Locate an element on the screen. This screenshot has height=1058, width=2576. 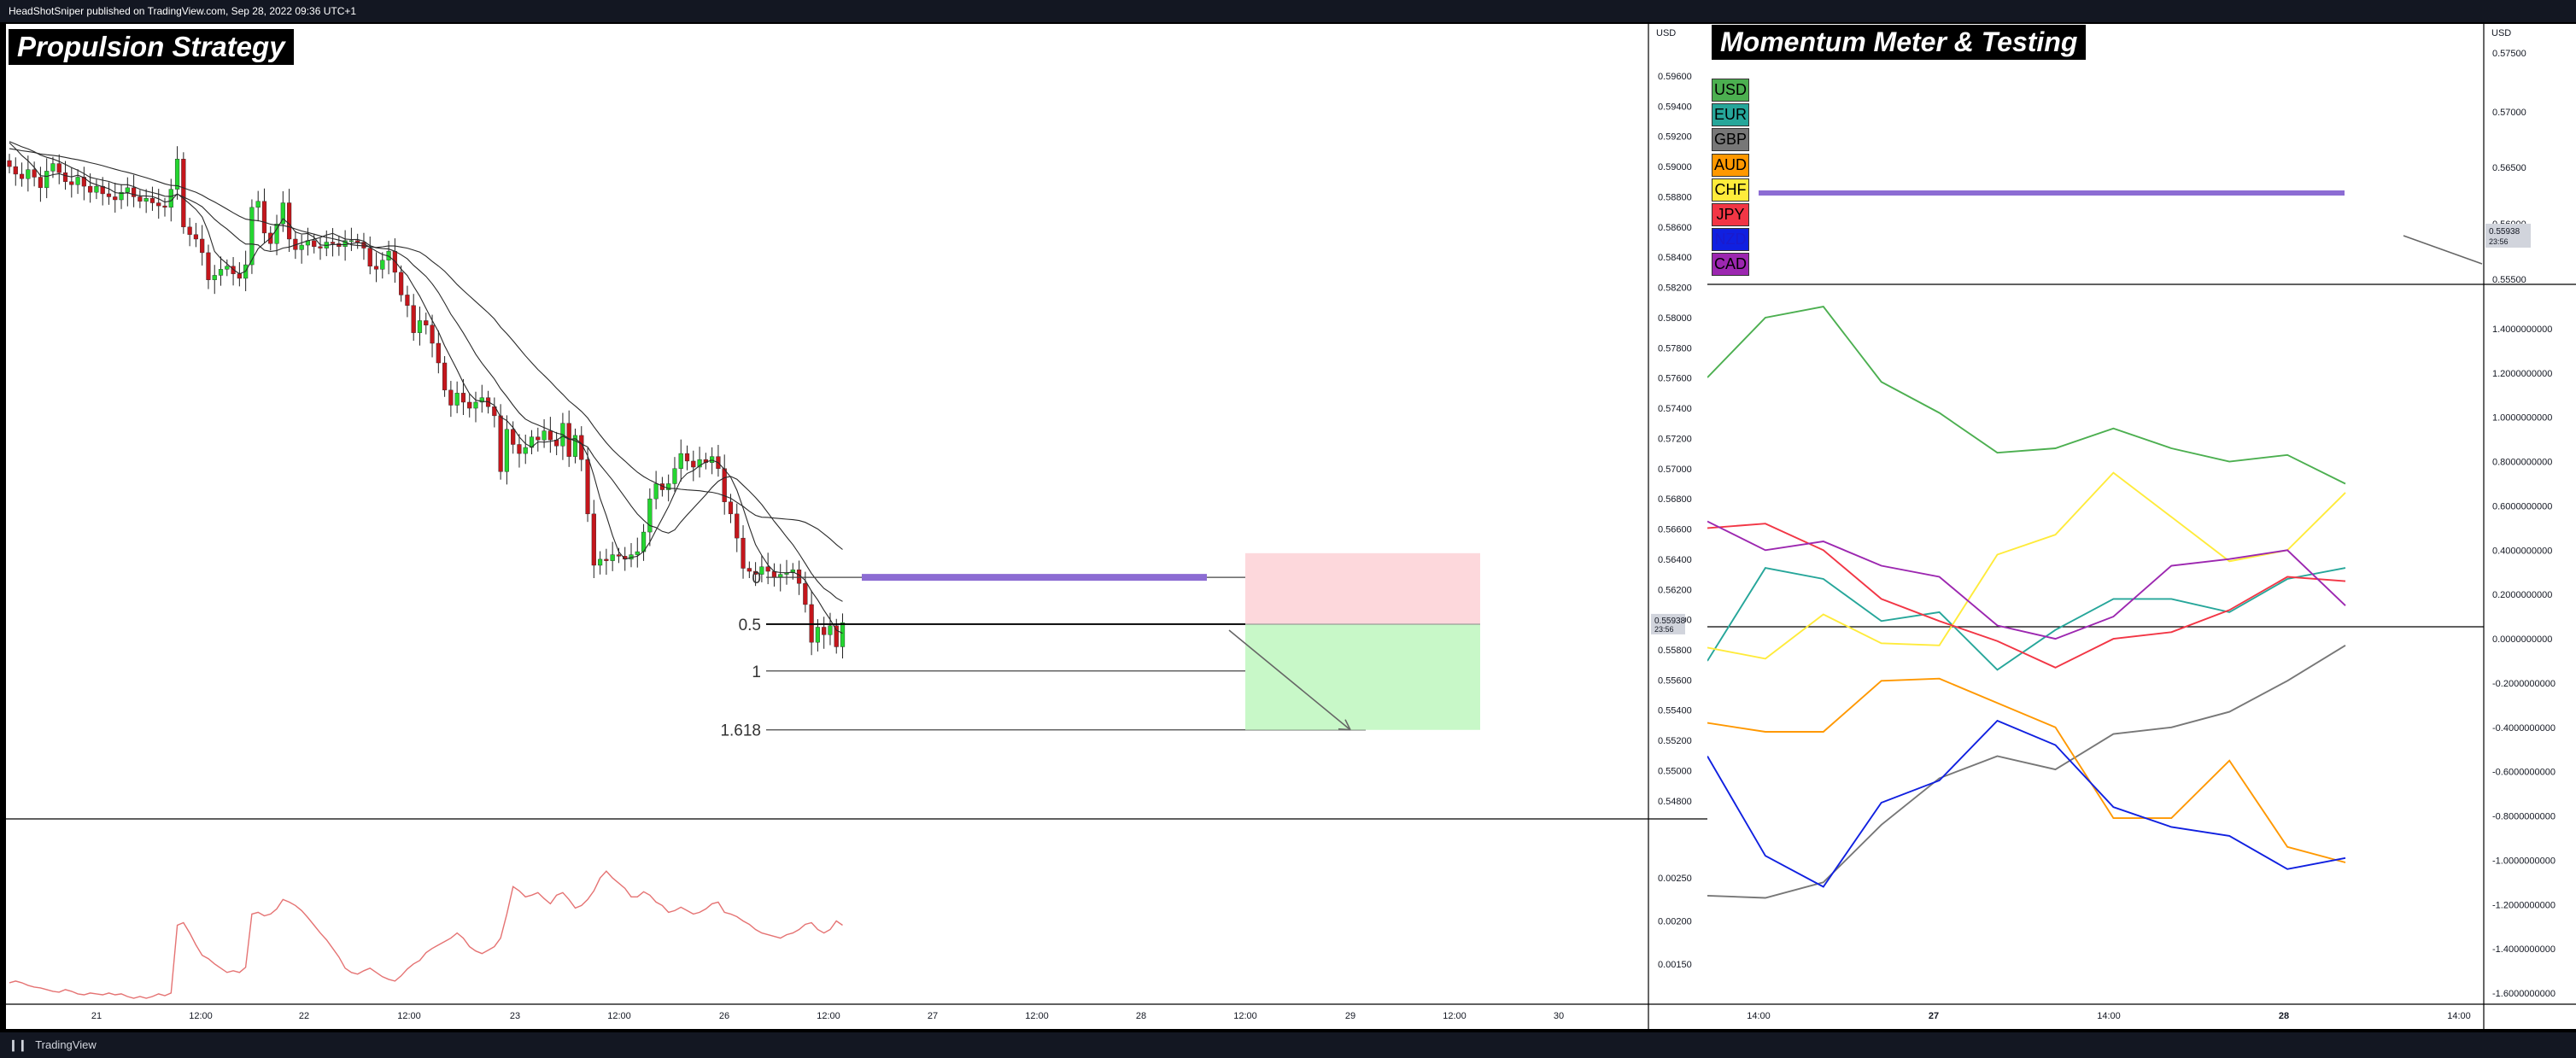
legend-item-aud: AUD is located at coordinates (1730, 165).